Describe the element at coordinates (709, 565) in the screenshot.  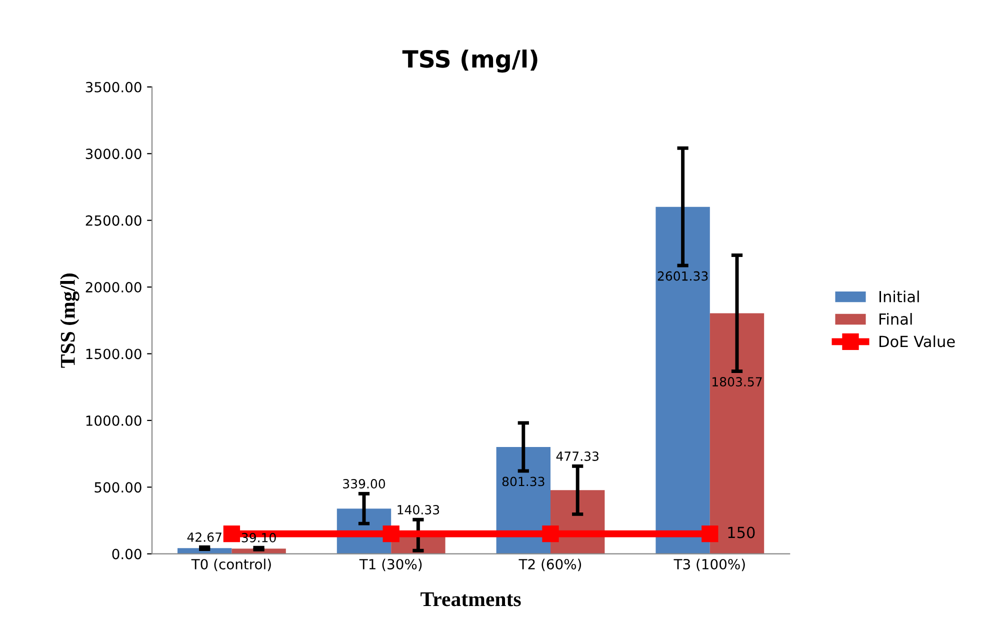
I see `x-tick-label: T3 (100%)` at that location.